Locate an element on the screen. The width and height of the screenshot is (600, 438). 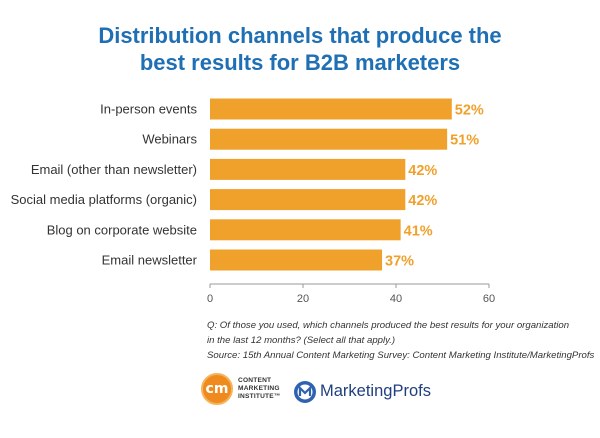
cmi-logo: cm CONTENT MARKETING INSTITUTE™ is located at coordinates (256, 390).